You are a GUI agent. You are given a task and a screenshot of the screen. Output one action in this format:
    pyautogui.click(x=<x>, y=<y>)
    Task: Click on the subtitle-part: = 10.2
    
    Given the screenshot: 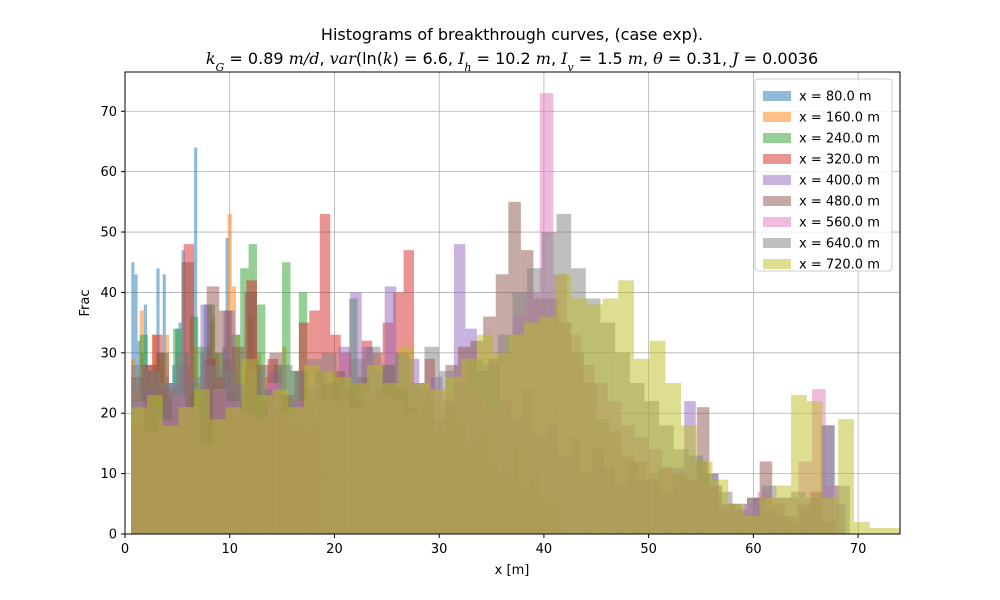 What is the action you would take?
    pyautogui.click(x=504, y=58)
    